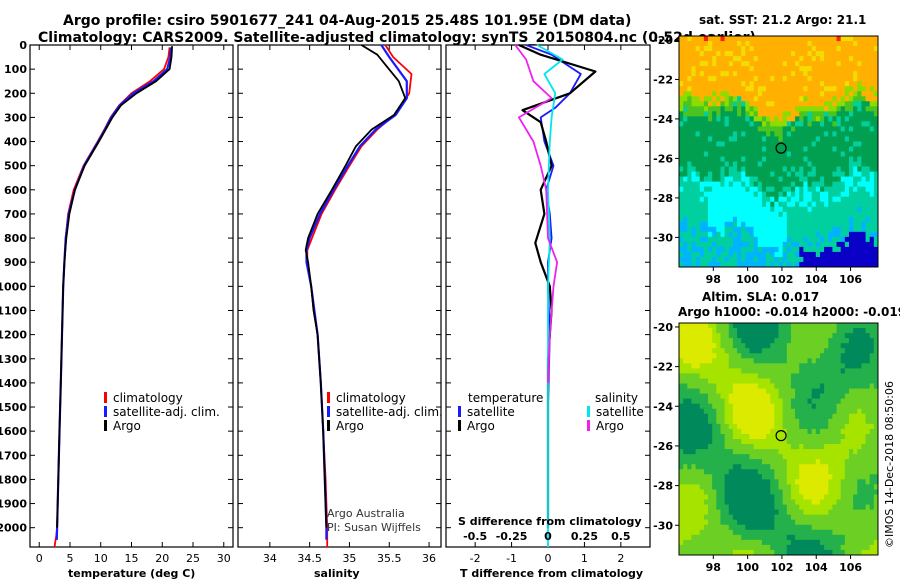  Describe the element at coordinates (69, 558) in the screenshot. I see `x-tick-label: 5` at that location.